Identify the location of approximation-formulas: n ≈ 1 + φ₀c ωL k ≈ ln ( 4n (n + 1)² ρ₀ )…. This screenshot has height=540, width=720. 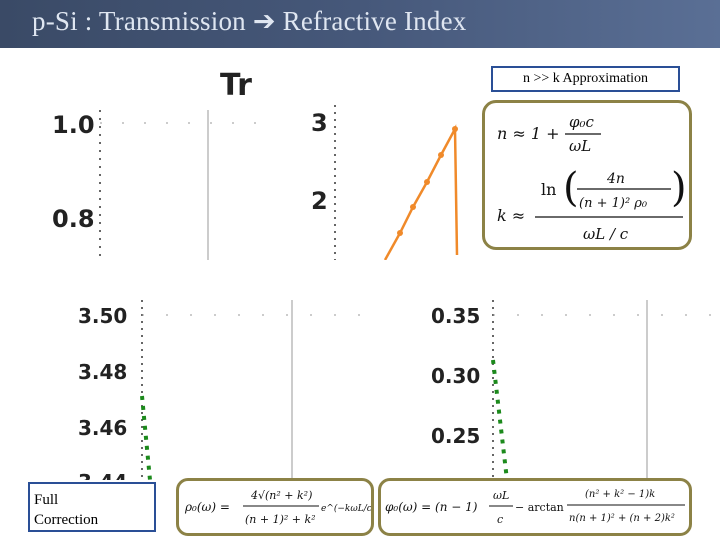
(592, 178).